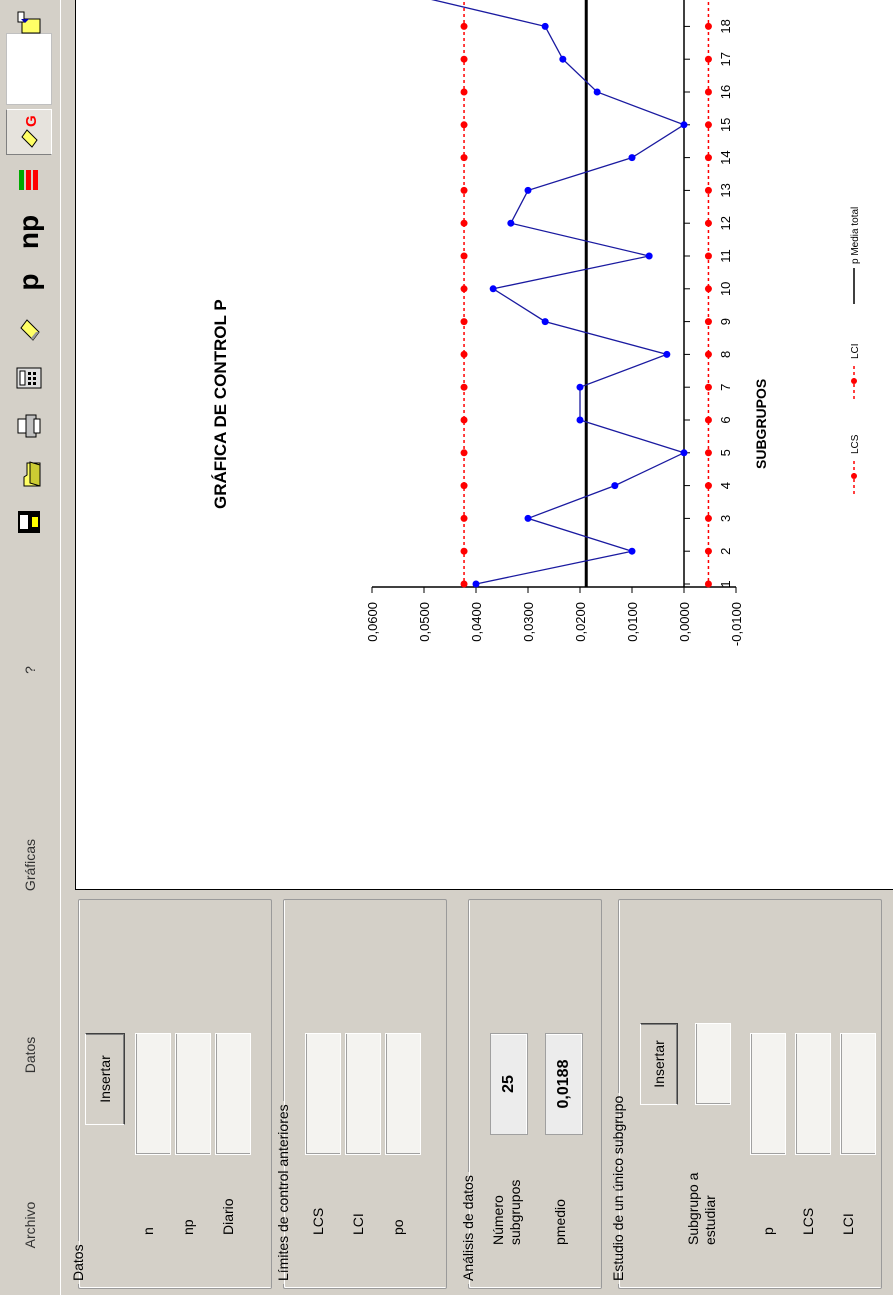  I want to click on calculator-icon, so click(29, 378).